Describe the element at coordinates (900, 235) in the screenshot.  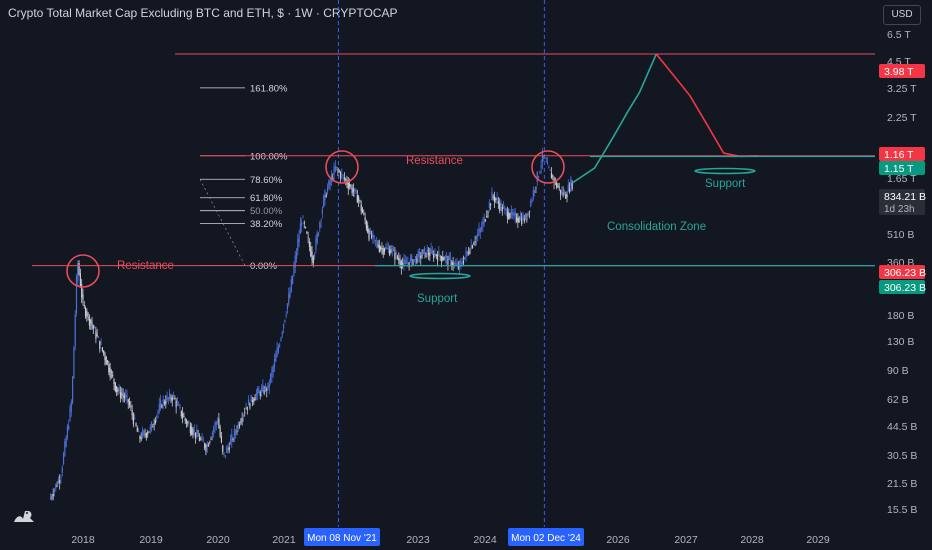
I see `y-tick-label: 510 B` at that location.